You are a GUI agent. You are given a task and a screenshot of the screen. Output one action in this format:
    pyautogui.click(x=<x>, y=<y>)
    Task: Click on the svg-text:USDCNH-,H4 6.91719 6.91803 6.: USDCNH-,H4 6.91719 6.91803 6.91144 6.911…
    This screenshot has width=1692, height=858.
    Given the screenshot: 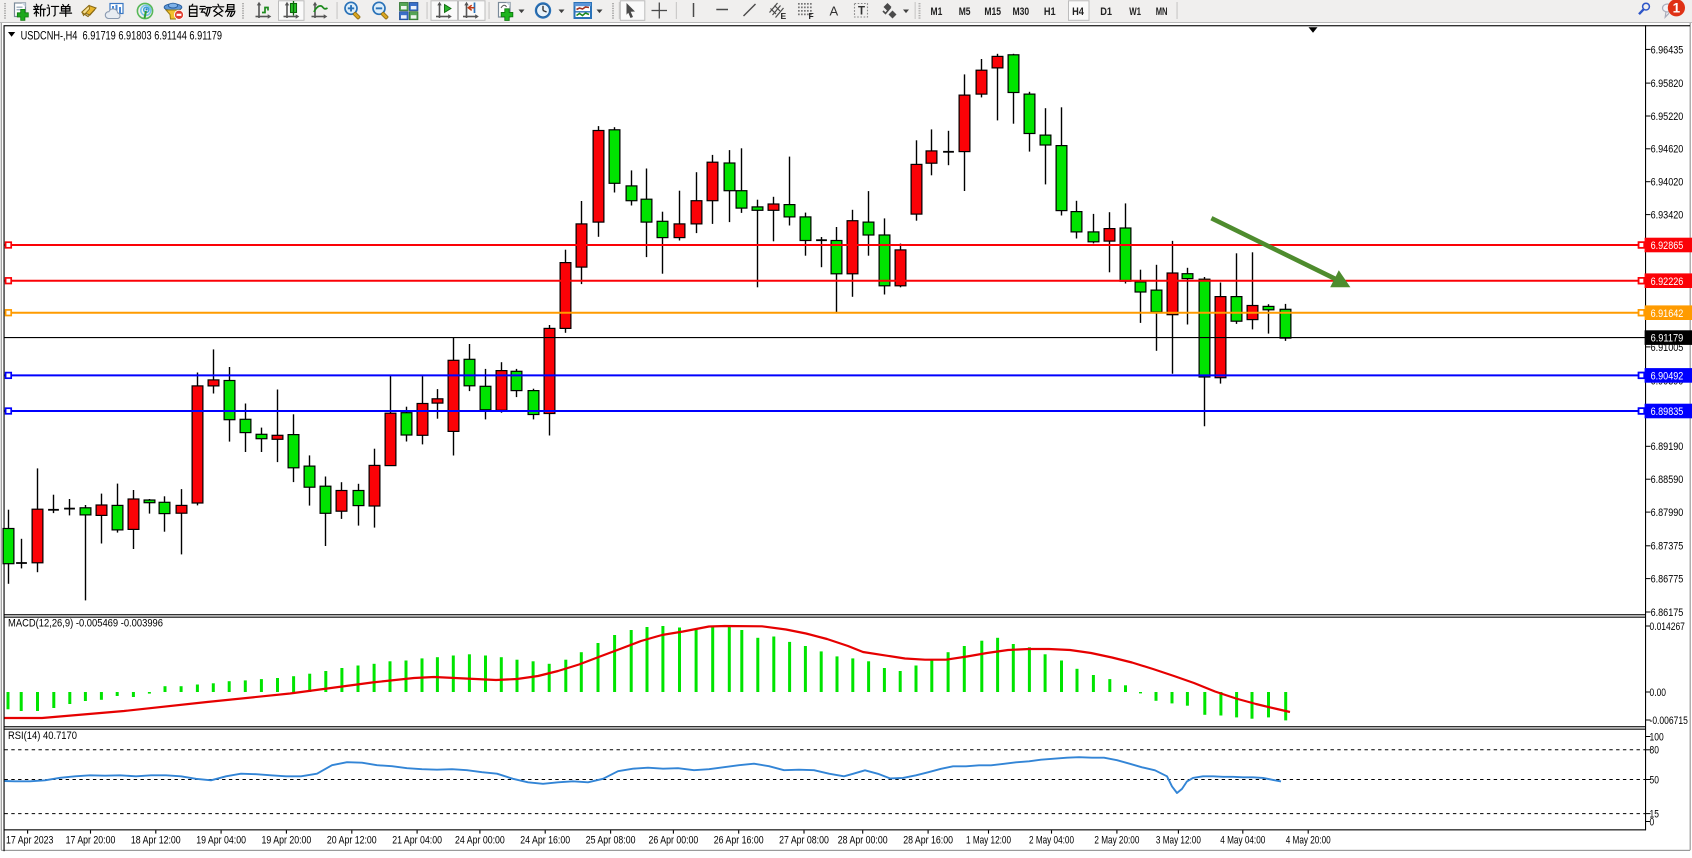 What is the action you would take?
    pyautogui.click(x=121, y=37)
    